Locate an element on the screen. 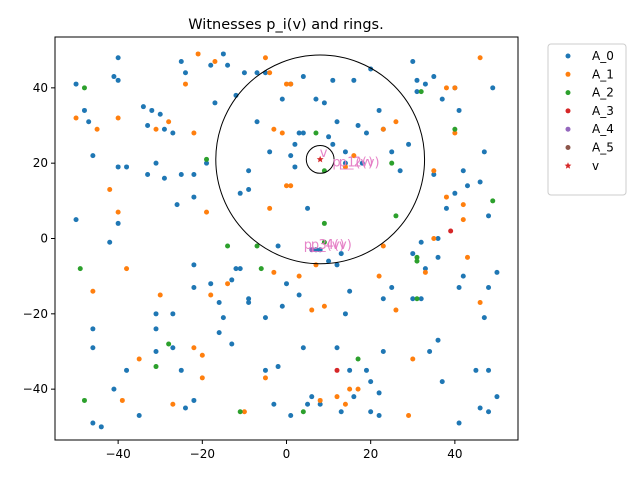  legend-label: A_3 is located at coordinates (603, 111).